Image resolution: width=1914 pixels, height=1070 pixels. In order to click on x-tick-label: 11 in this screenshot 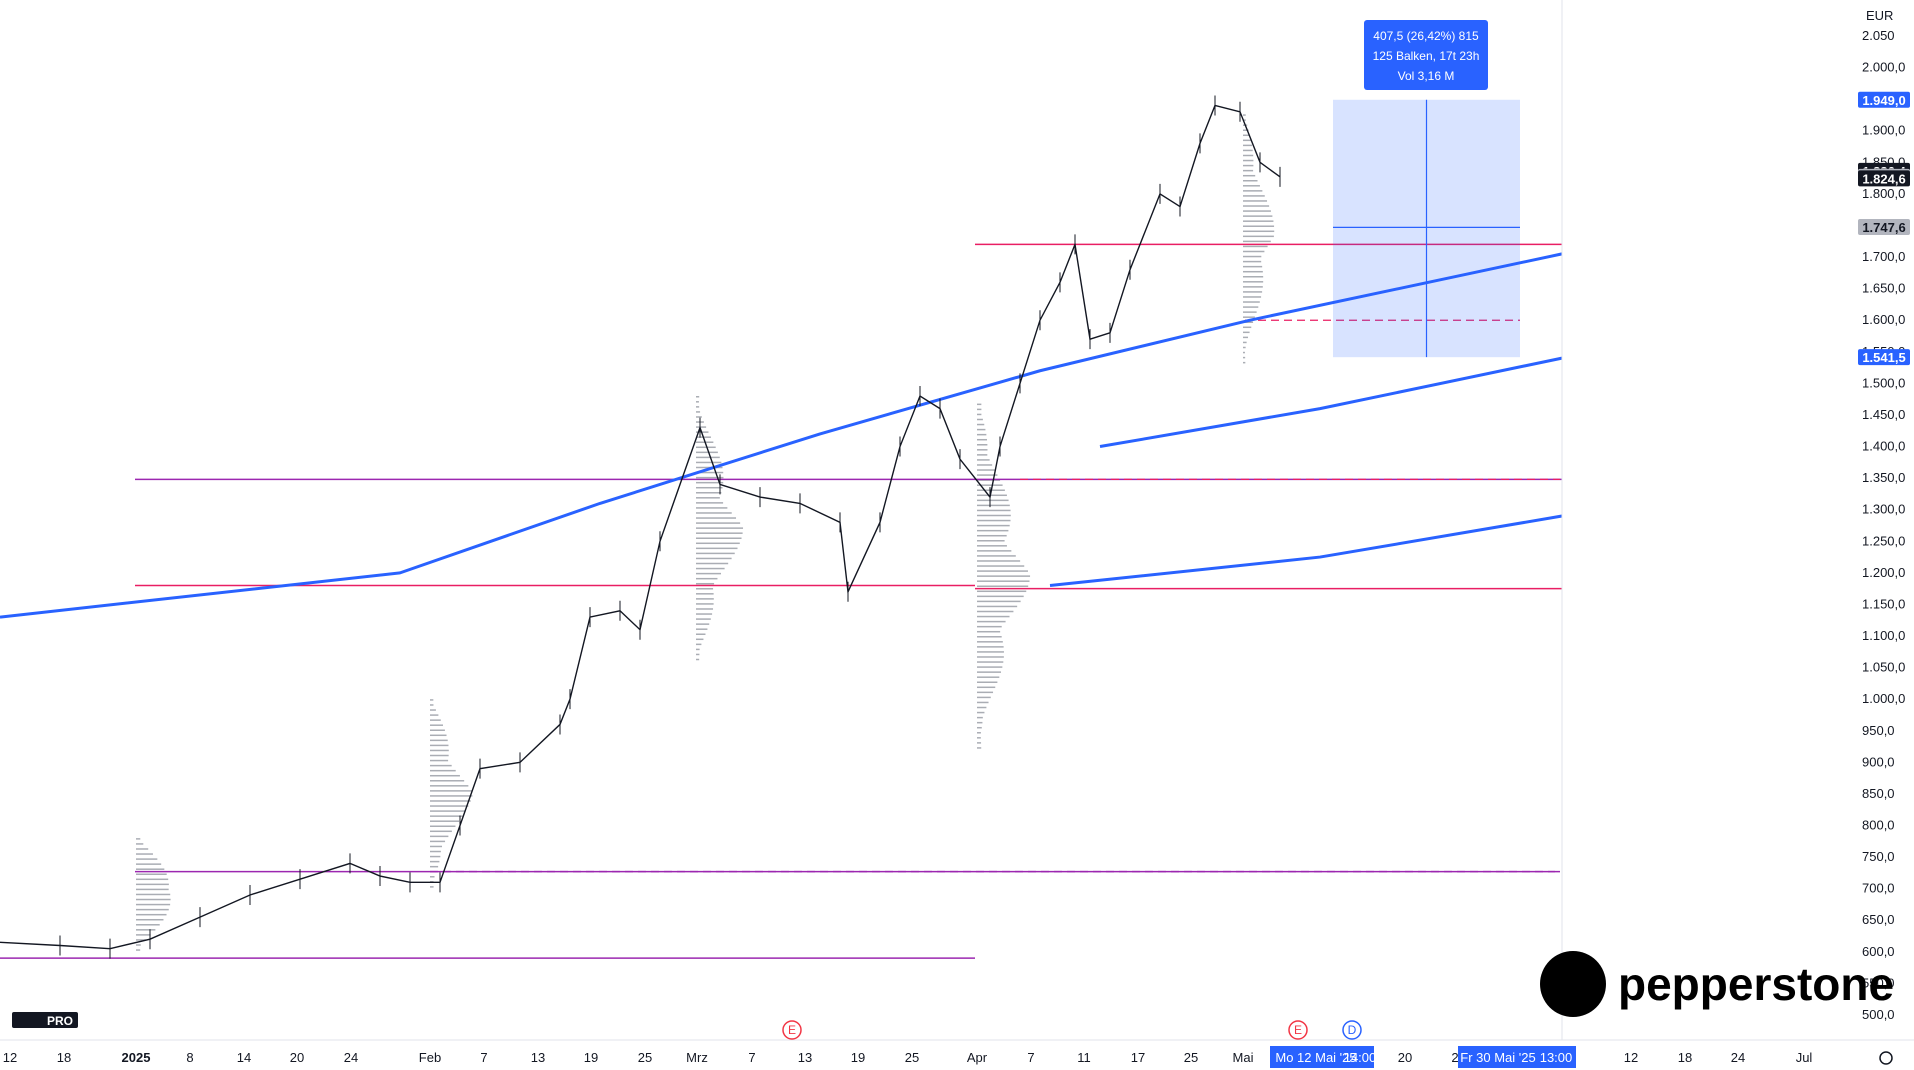, I will do `click(1084, 1057)`.